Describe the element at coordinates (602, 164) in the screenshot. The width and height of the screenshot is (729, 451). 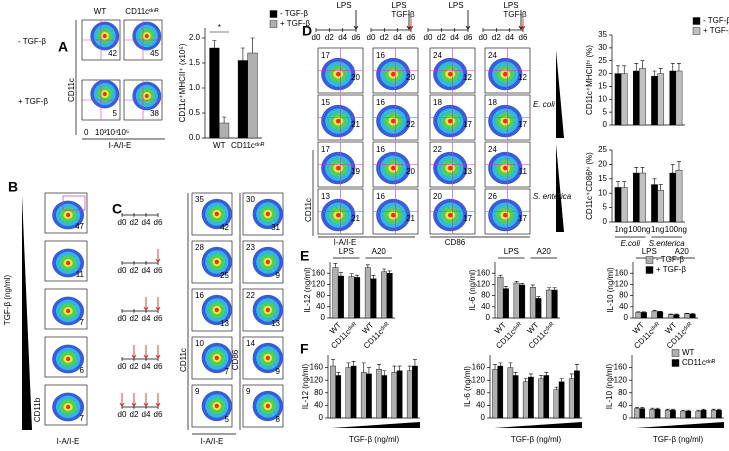
I see `y-tick-label: 20` at that location.